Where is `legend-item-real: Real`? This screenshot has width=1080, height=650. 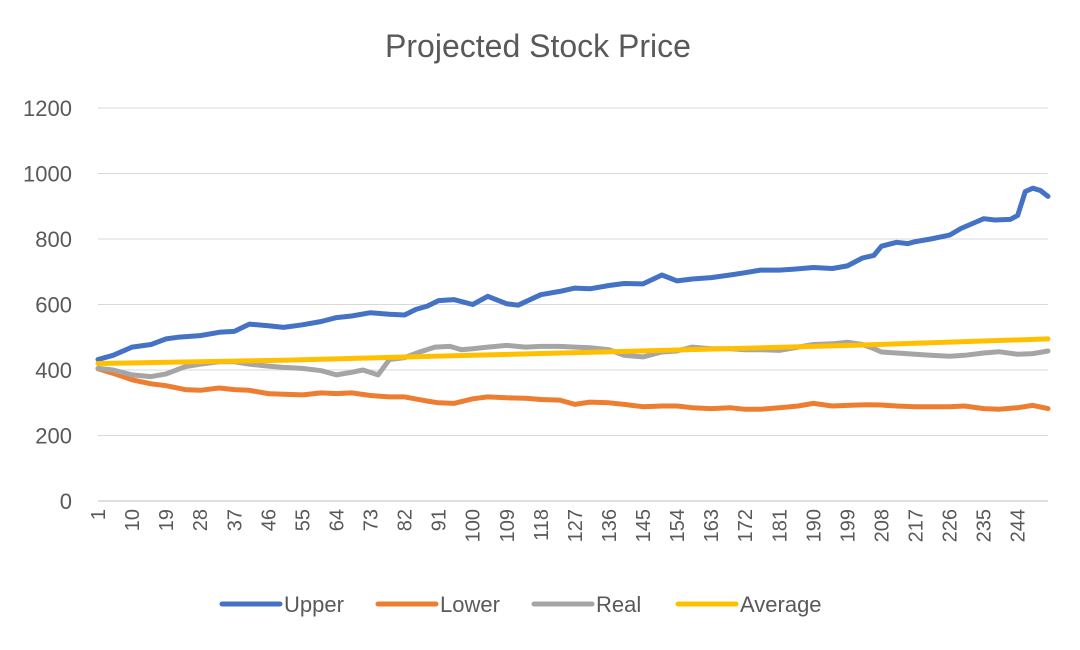 legend-item-real: Real is located at coordinates (586, 604).